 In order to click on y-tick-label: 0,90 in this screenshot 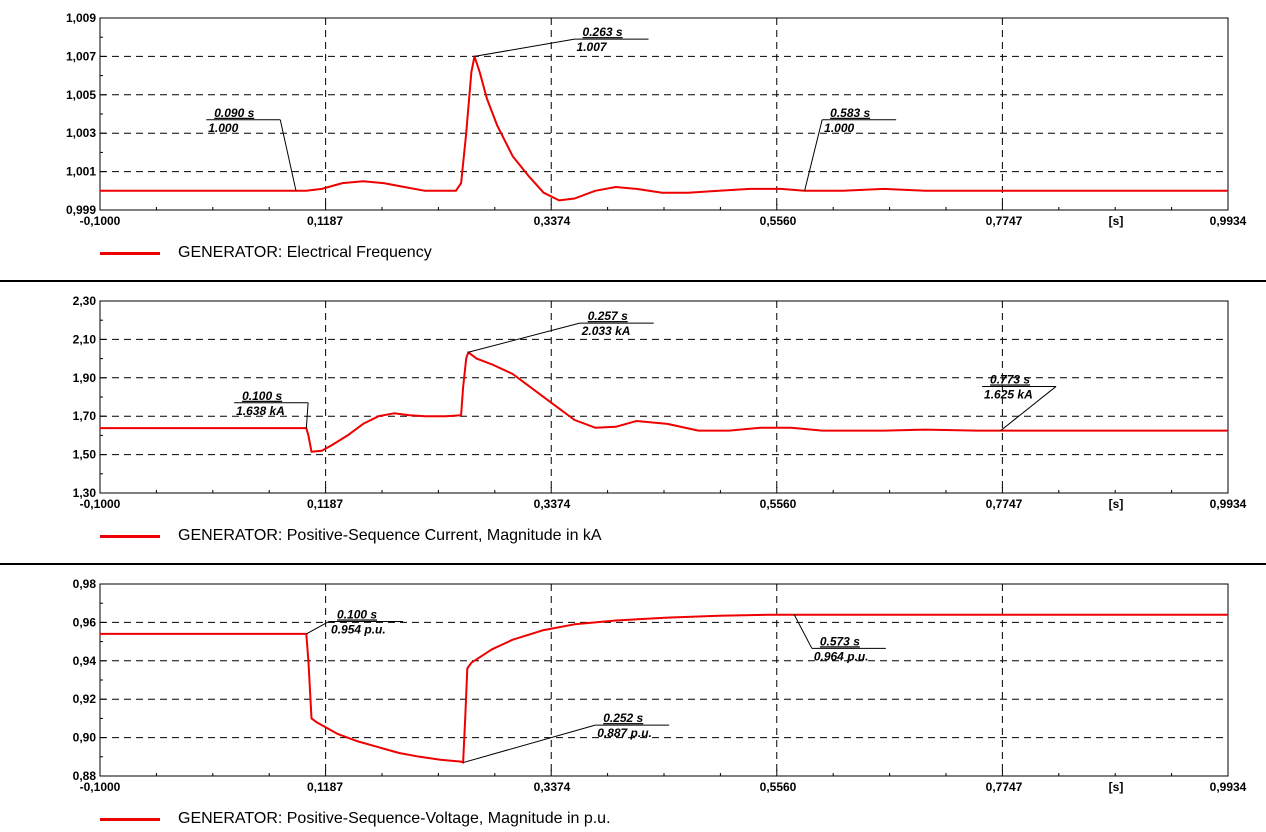, I will do `click(85, 738)`.